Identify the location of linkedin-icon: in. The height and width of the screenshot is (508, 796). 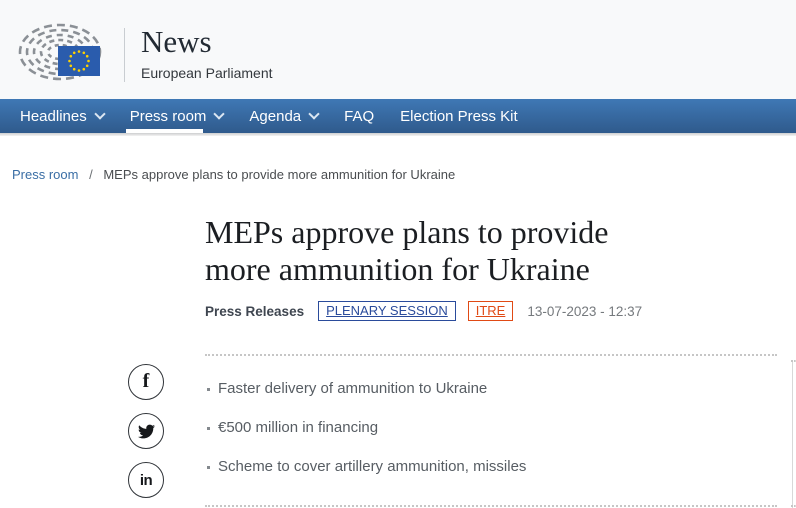
(146, 480).